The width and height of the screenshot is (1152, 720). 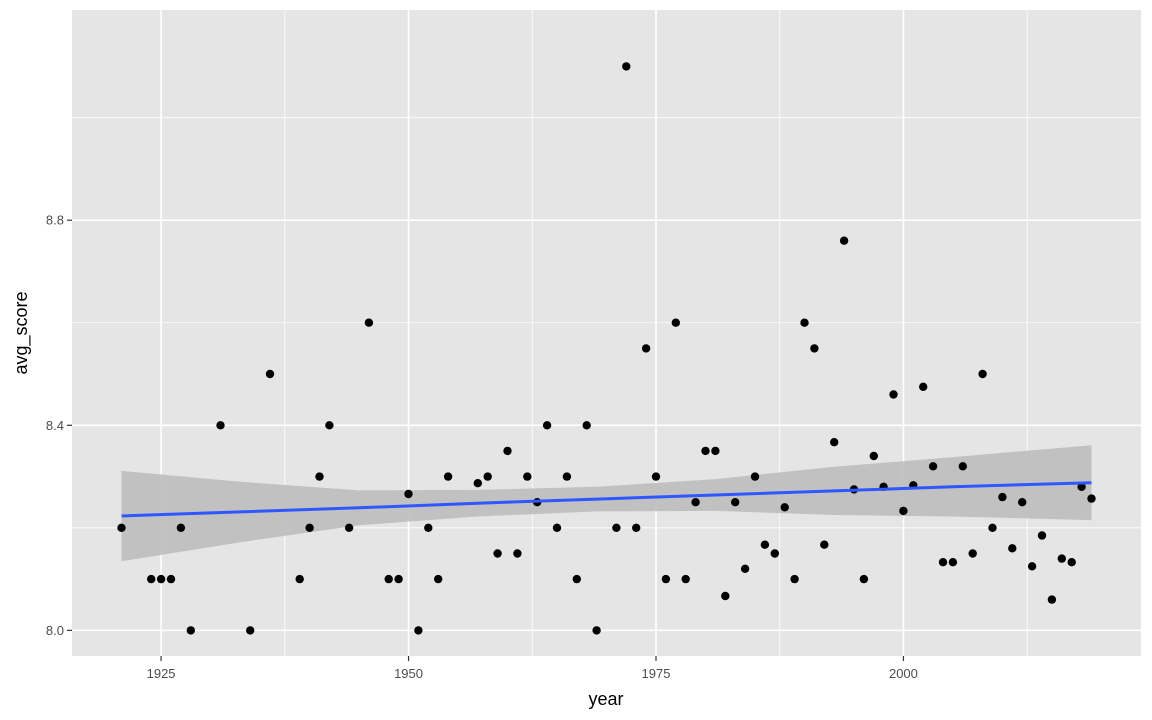 What do you see at coordinates (606, 499) in the screenshot?
I see `trend-line` at bounding box center [606, 499].